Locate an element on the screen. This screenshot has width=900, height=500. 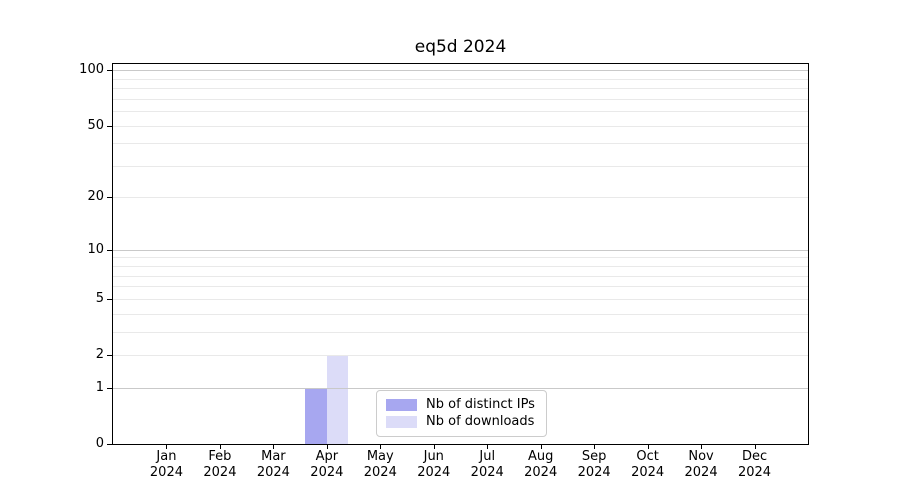
legend-swatch-distinct-ips is located at coordinates (401, 404).